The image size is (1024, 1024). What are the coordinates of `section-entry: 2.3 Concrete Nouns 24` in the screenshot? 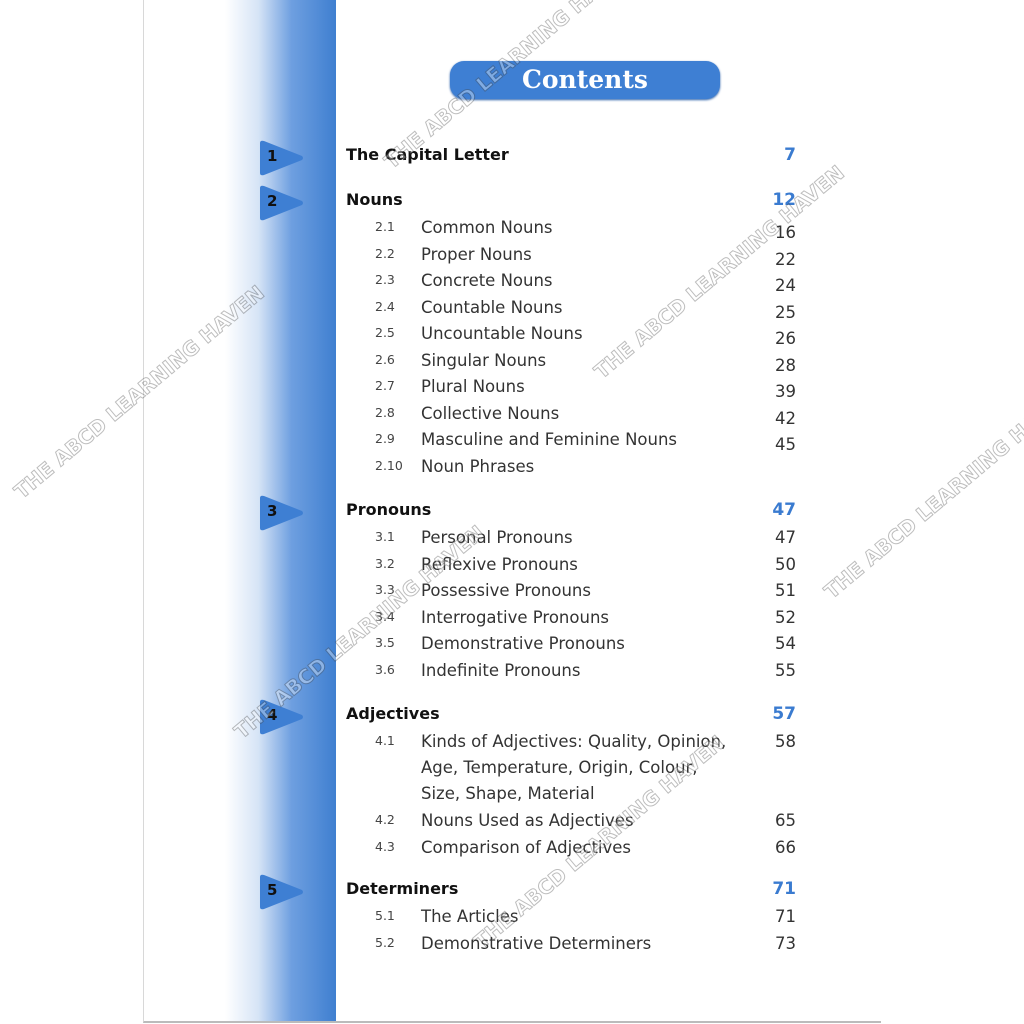 It's located at (572, 281).